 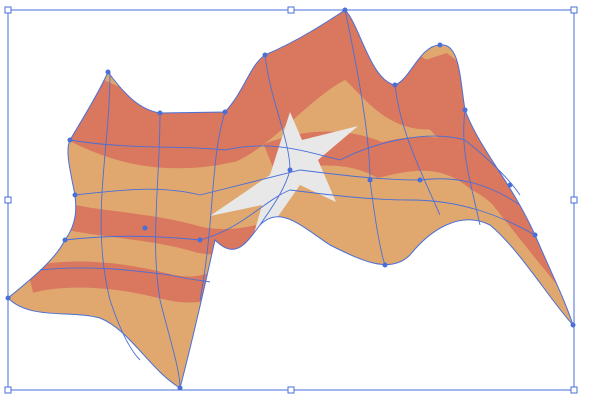 I want to click on path, so click(x=123, y=282).